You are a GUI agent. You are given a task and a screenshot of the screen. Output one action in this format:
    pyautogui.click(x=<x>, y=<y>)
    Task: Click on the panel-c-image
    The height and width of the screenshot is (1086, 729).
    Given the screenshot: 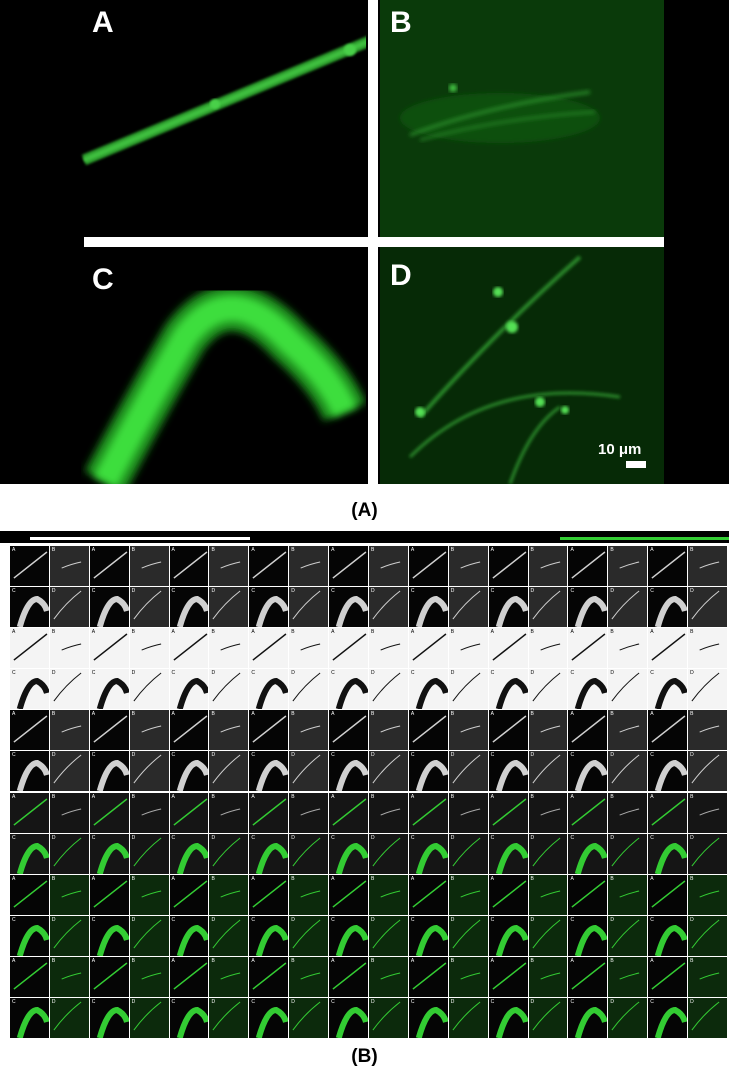 What is the action you would take?
    pyautogui.click(x=225, y=384)
    